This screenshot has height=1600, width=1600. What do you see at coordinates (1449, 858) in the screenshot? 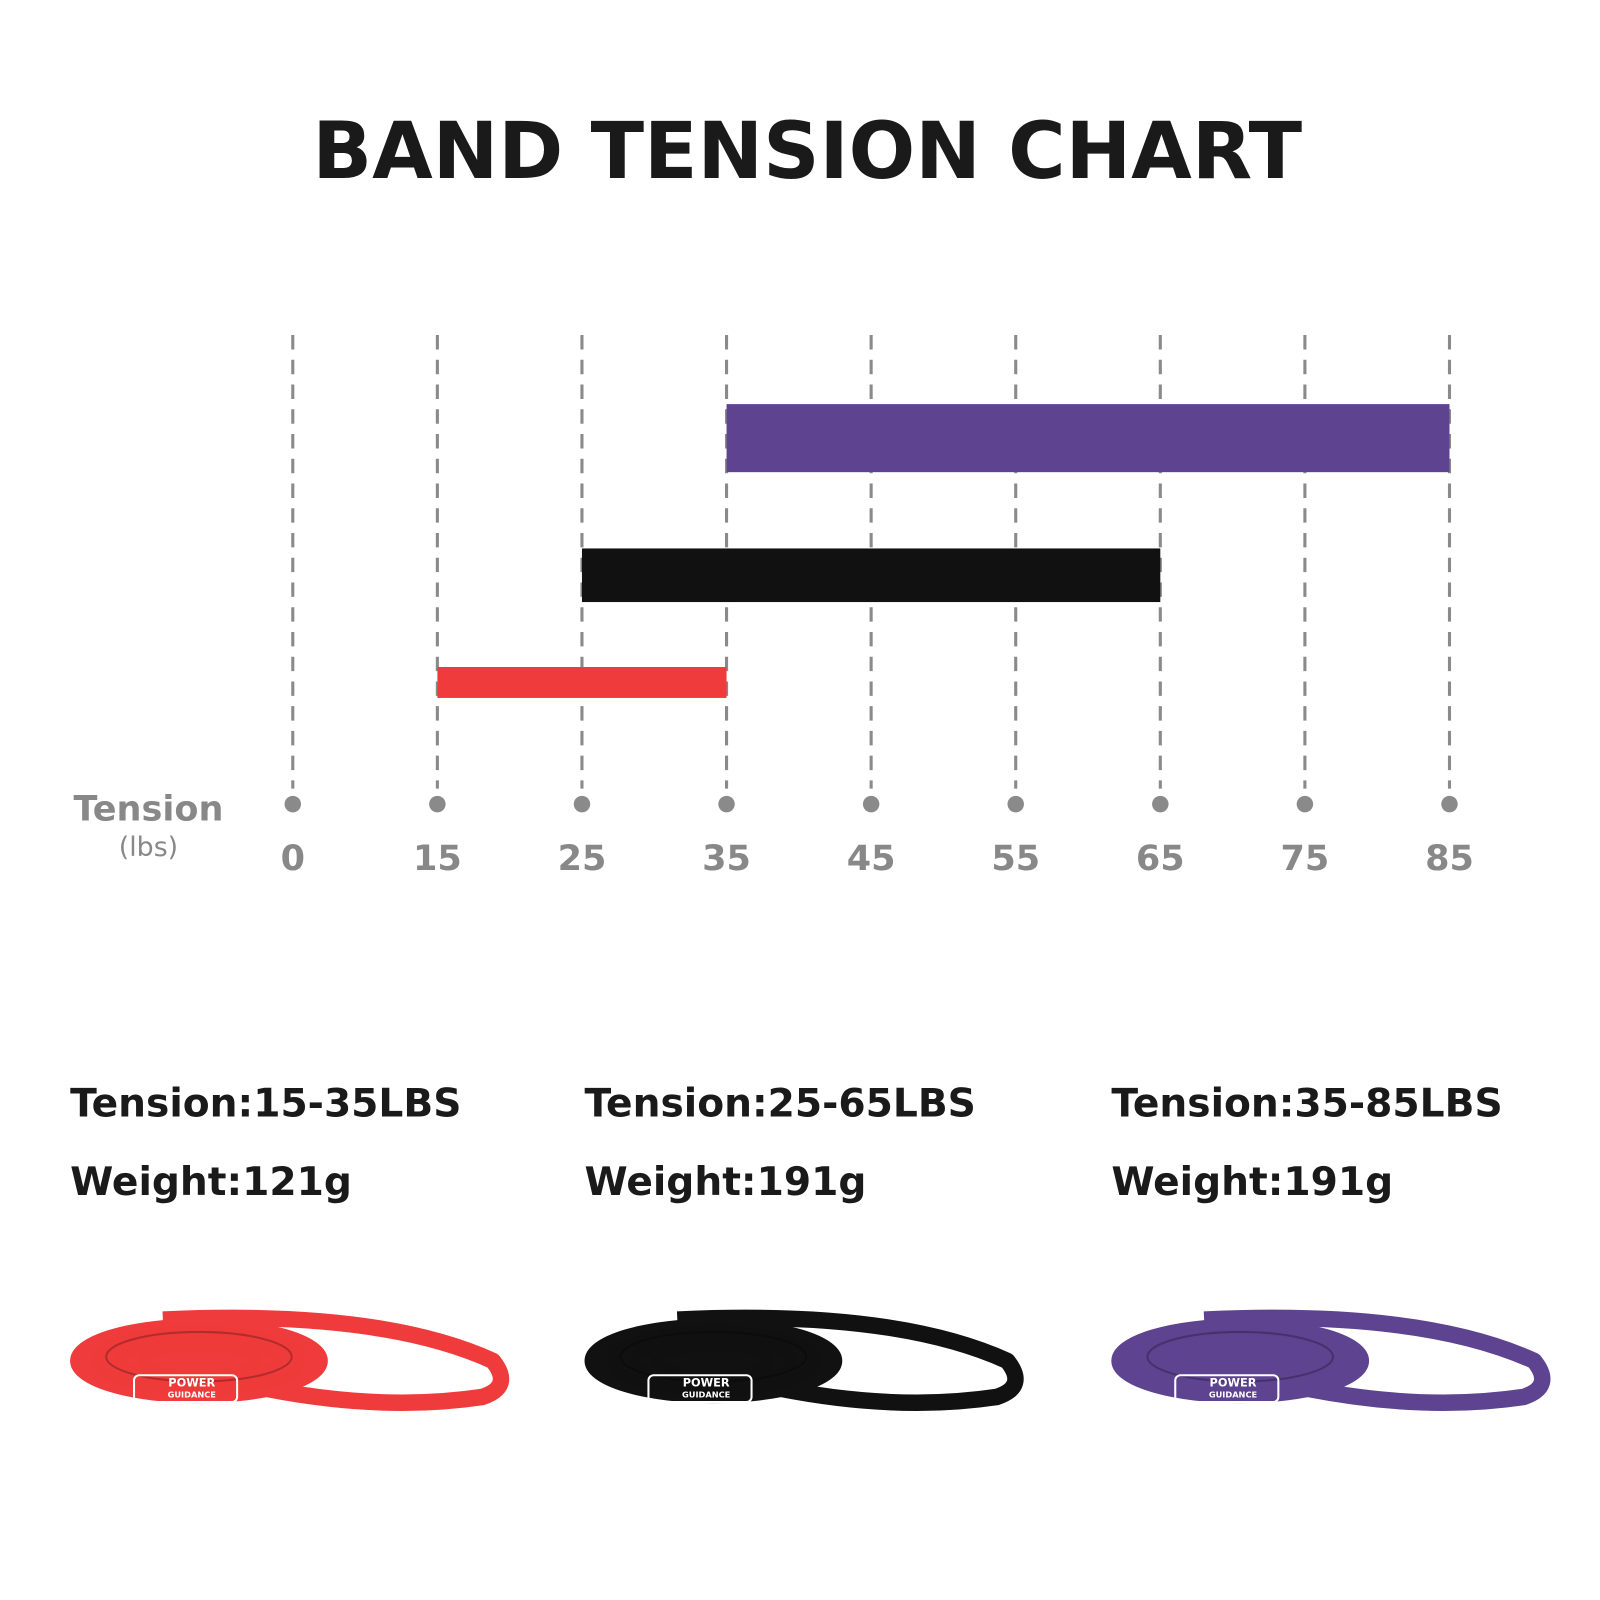
I see `x-tick-label: 85` at bounding box center [1449, 858].